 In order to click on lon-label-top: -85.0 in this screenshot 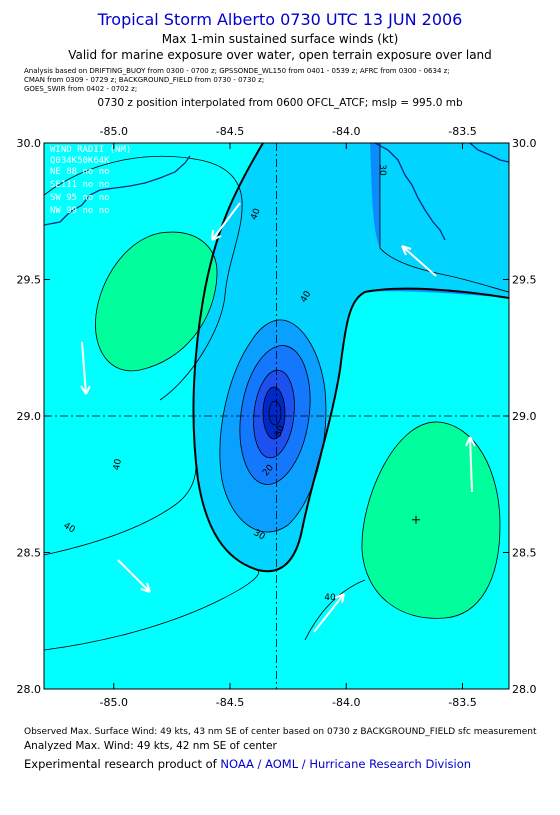, I will do `click(114, 131)`.